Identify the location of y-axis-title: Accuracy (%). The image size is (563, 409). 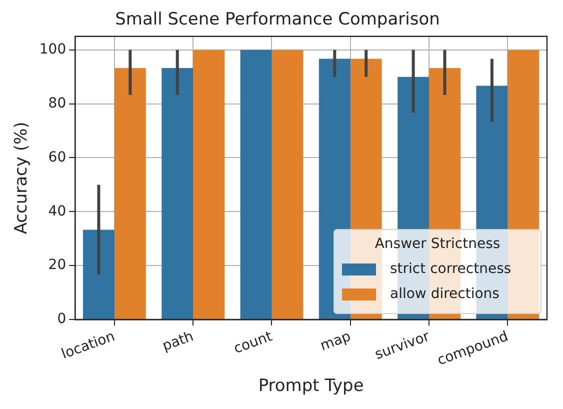
(22, 178).